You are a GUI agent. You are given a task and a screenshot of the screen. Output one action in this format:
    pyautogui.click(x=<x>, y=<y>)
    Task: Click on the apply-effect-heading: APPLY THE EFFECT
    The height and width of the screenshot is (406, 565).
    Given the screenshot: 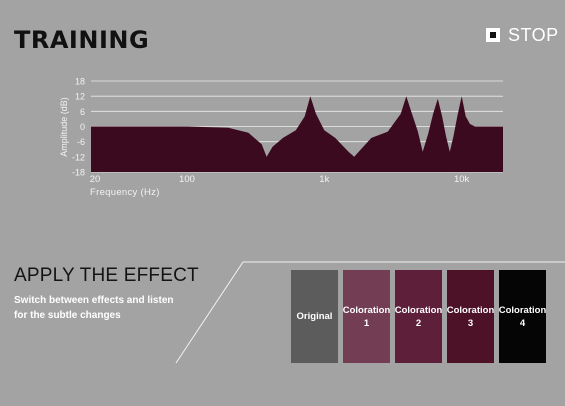 What is the action you would take?
    pyautogui.click(x=106, y=275)
    